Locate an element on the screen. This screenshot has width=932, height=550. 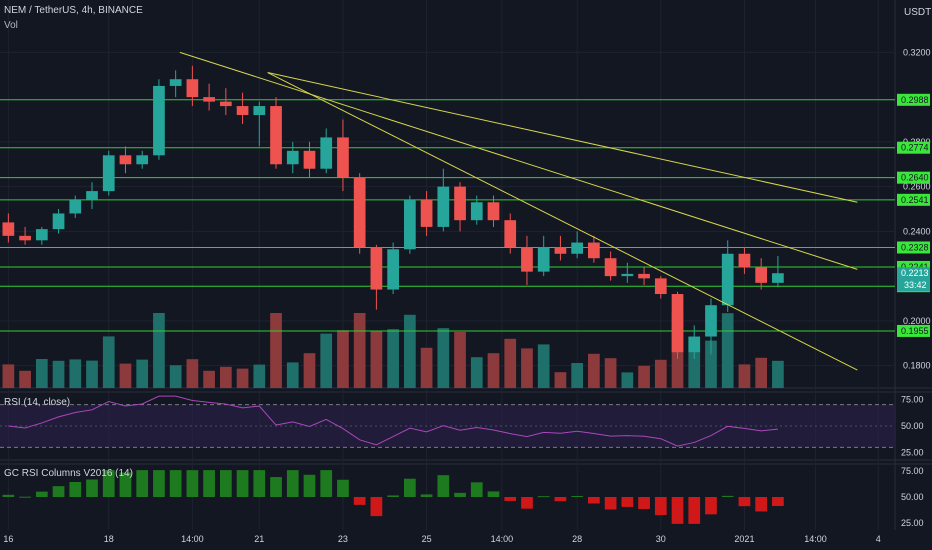
time-tick-label: 30 is located at coordinates (661, 539).